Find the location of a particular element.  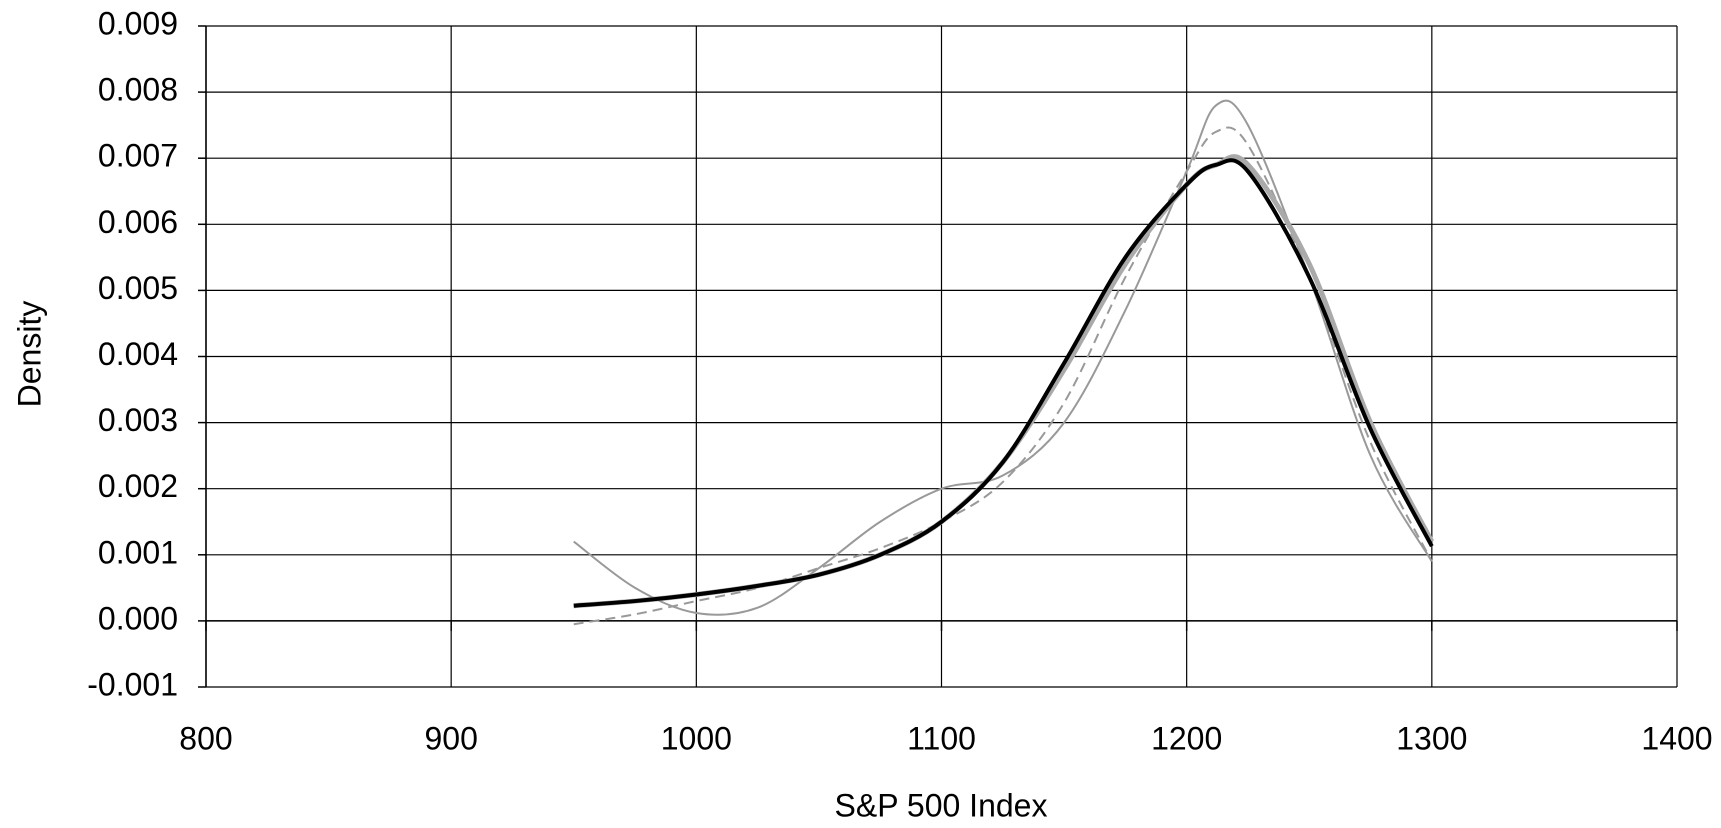

x-tick-label: 1100 is located at coordinates (941, 738).